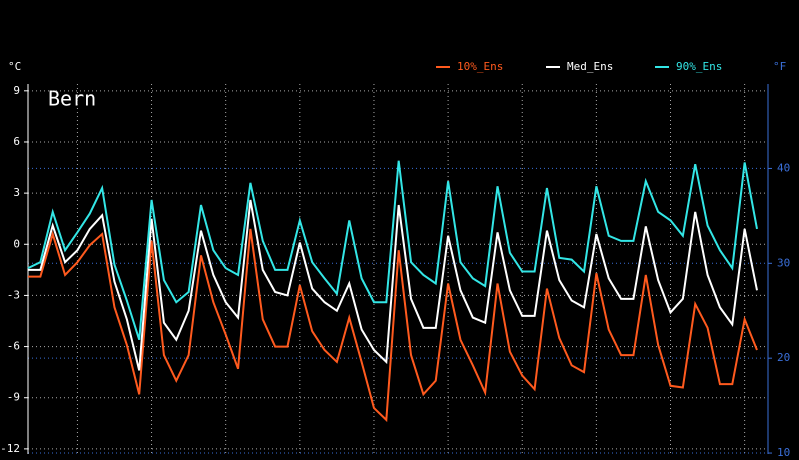 This screenshot has height=460, width=799. I want to click on chart-title: Bern, so click(72, 99).